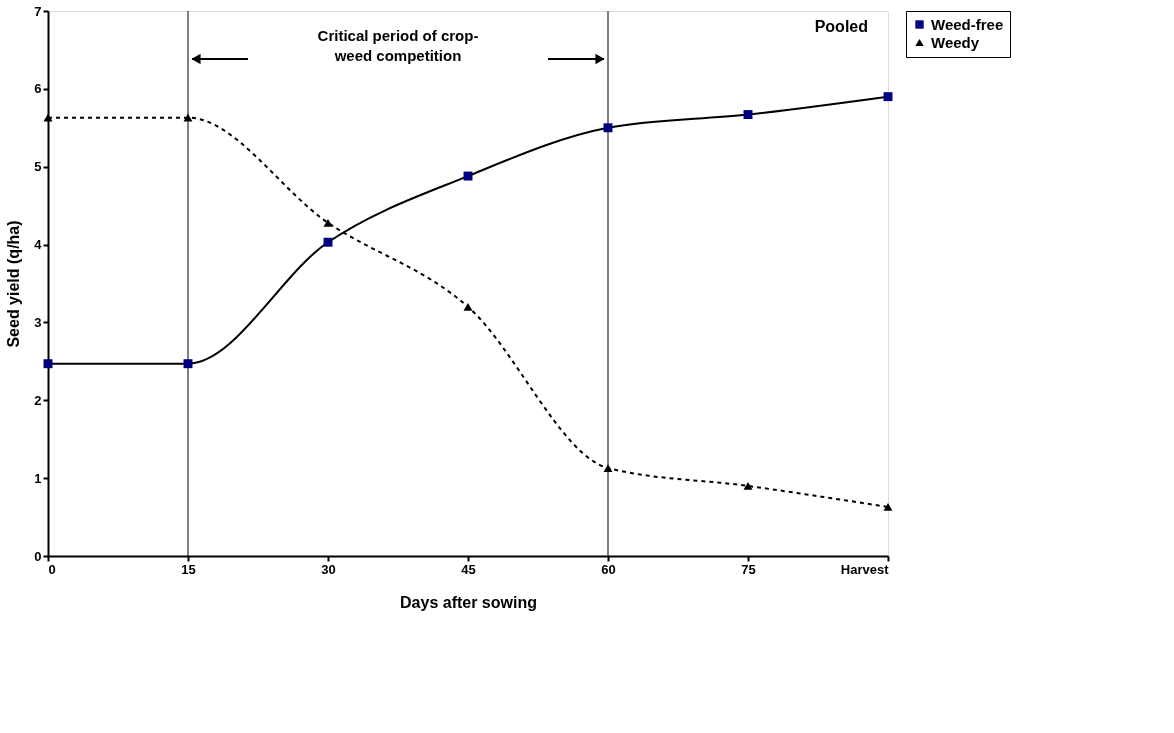  Describe the element at coordinates (38, 89) in the screenshot. I see `y-tick-label: 6` at that location.